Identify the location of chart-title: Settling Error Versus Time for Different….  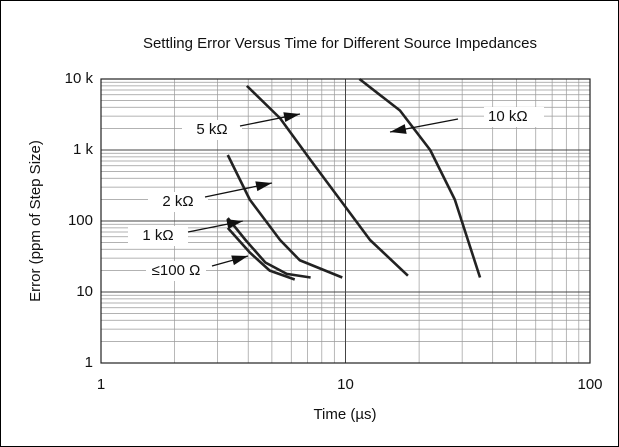
(340, 43).